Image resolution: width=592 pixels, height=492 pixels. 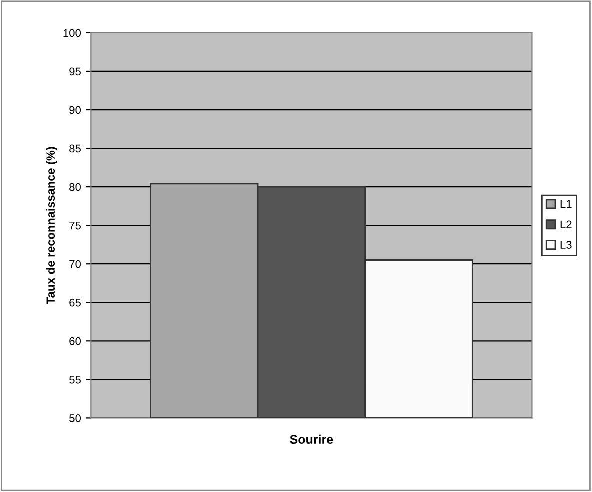 What do you see at coordinates (566, 224) in the screenshot?
I see `legend-label: L2` at bounding box center [566, 224].